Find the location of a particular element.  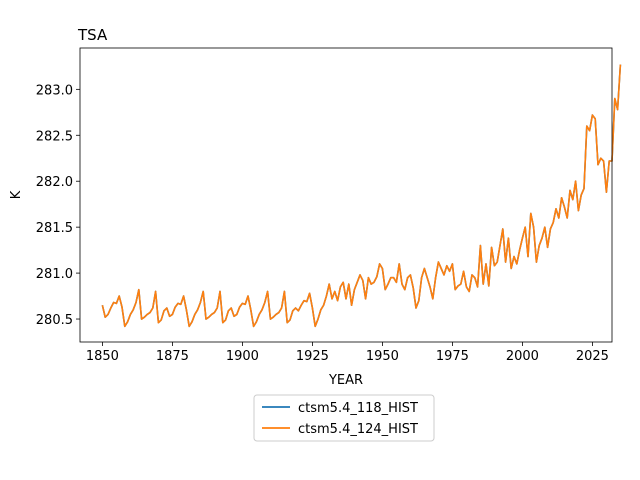

x-tick-label: 1950 is located at coordinates (382, 356).